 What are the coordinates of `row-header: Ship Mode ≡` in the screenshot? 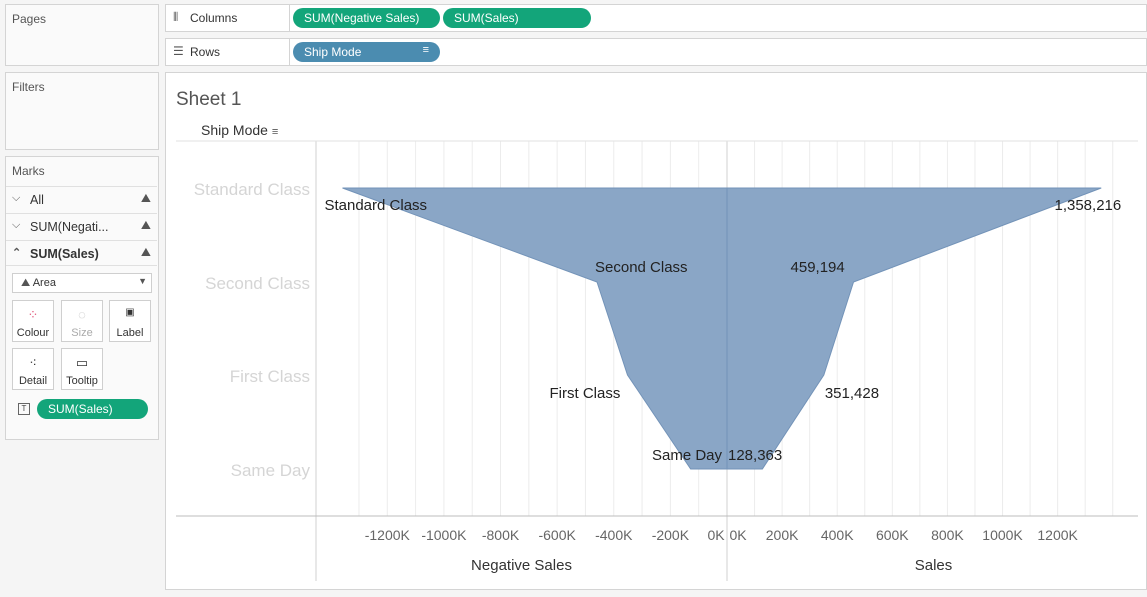 It's located at (239, 130).